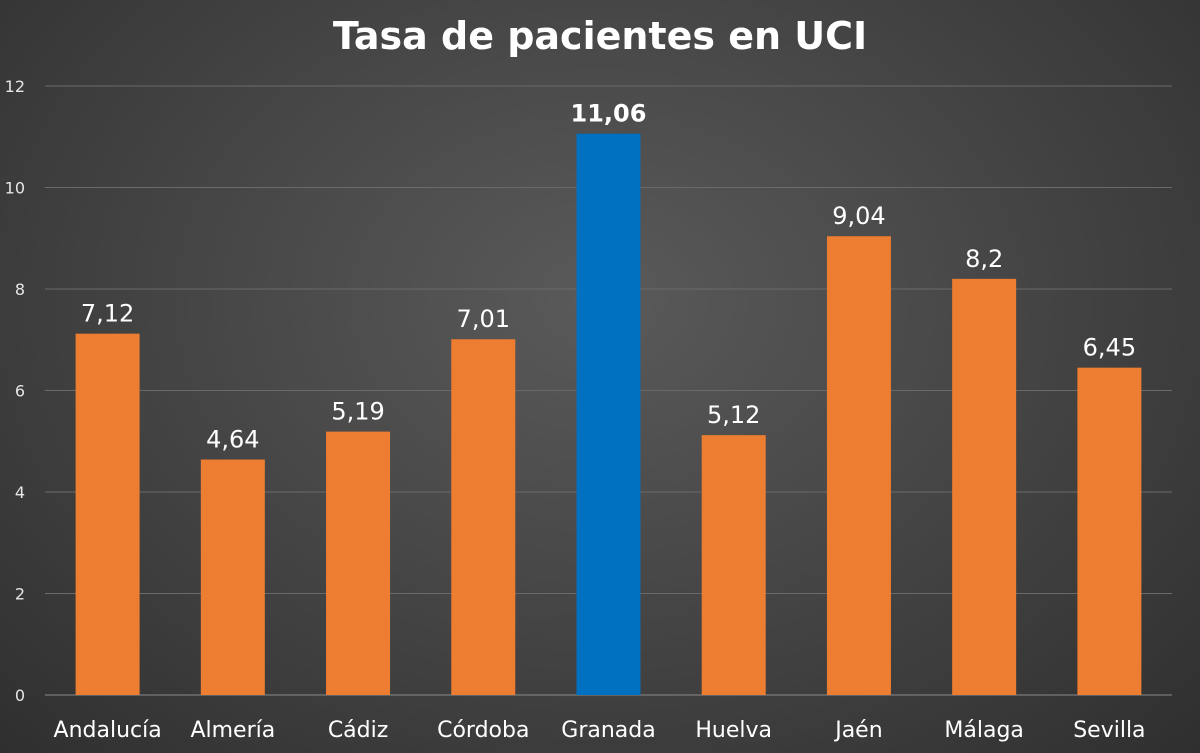 The width and height of the screenshot is (1200, 753). What do you see at coordinates (984, 259) in the screenshot?
I see `data-label: 8,2` at bounding box center [984, 259].